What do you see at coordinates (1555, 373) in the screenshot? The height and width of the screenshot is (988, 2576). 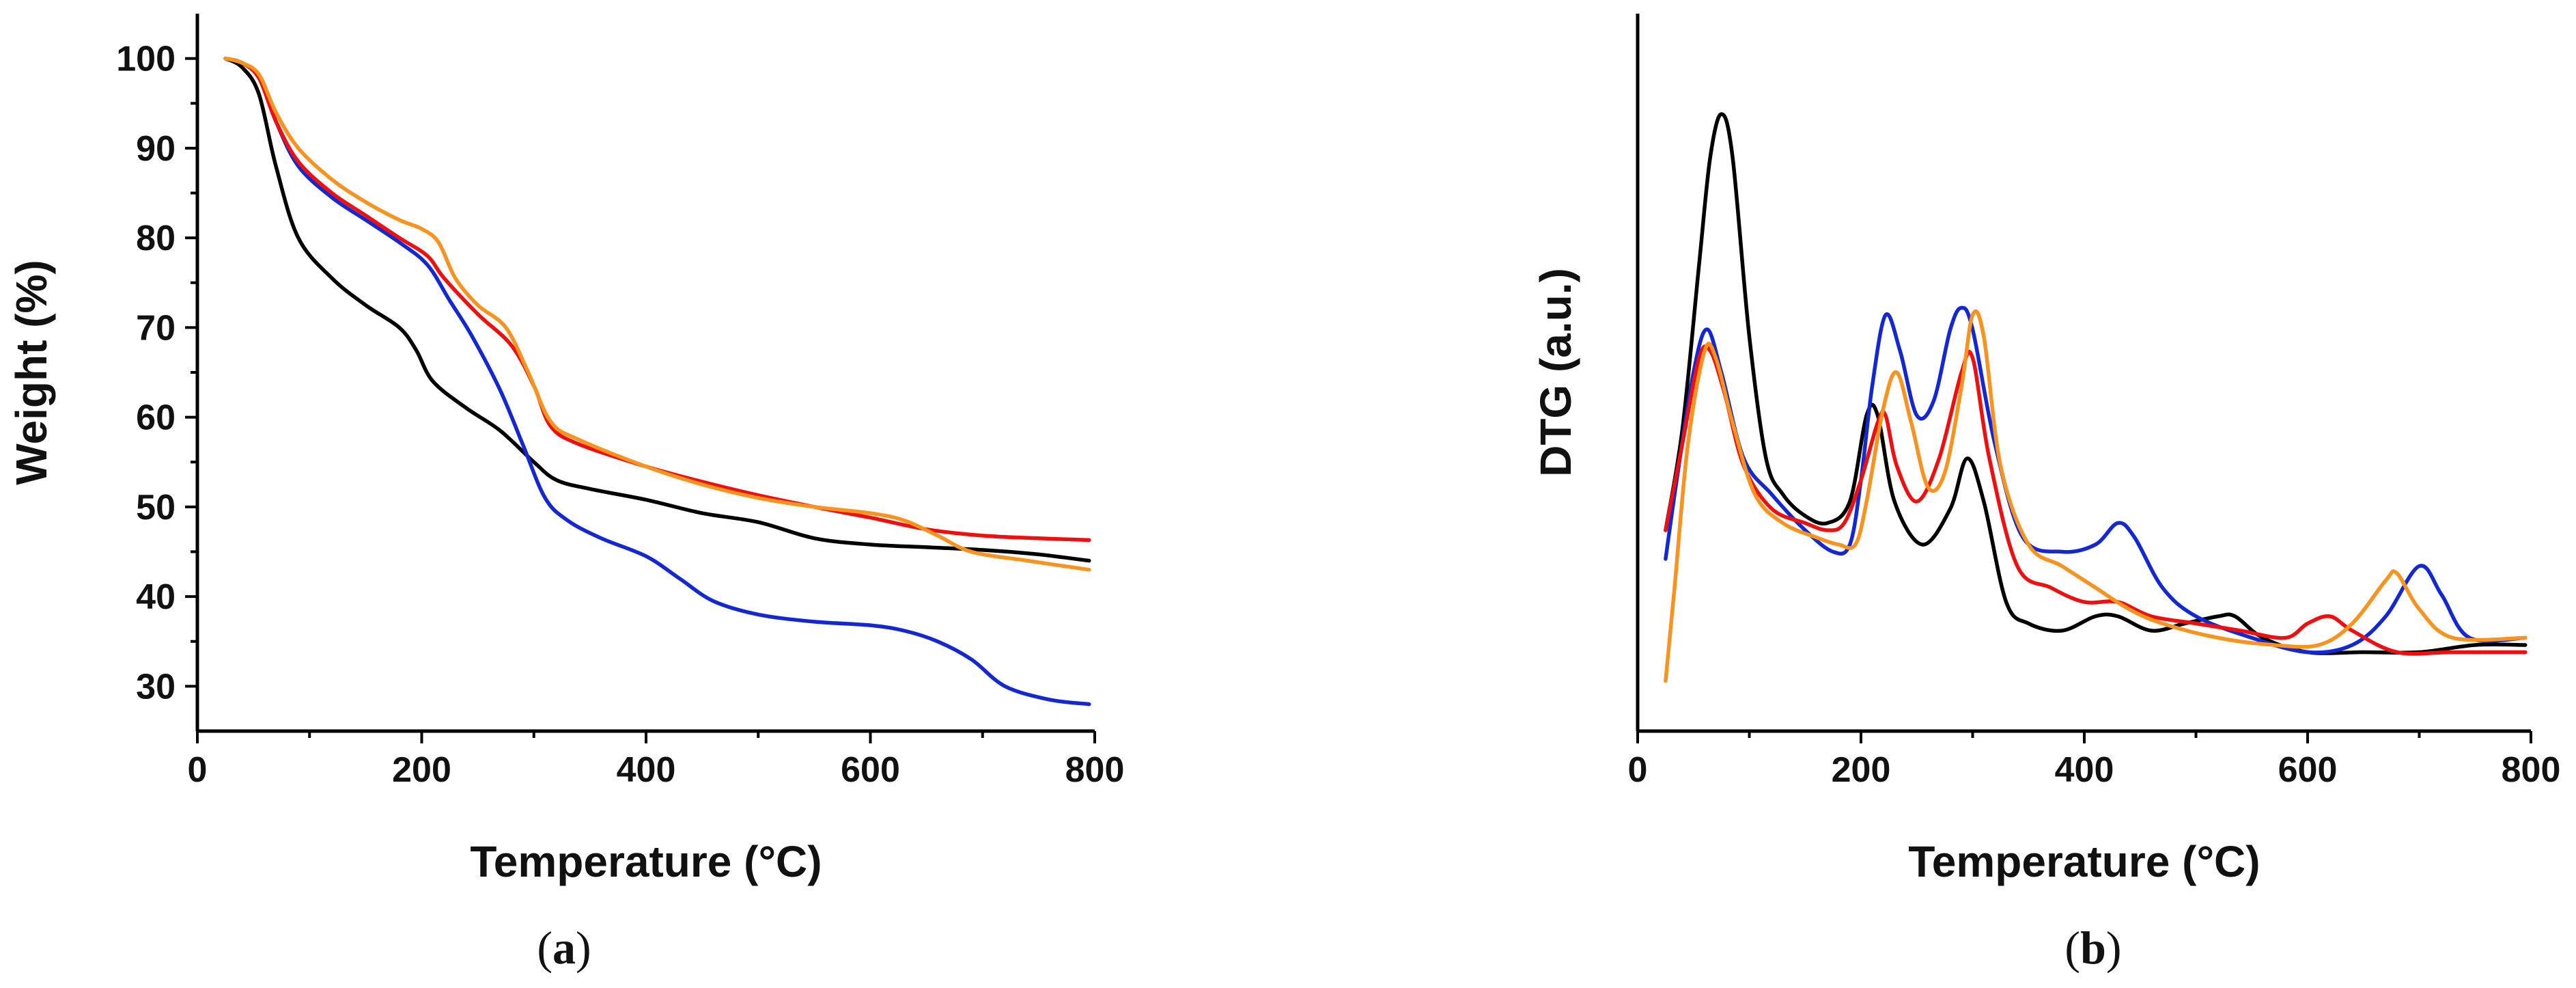 I see `panel-b-y-axis-title: DTG (a.u.)` at bounding box center [1555, 373].